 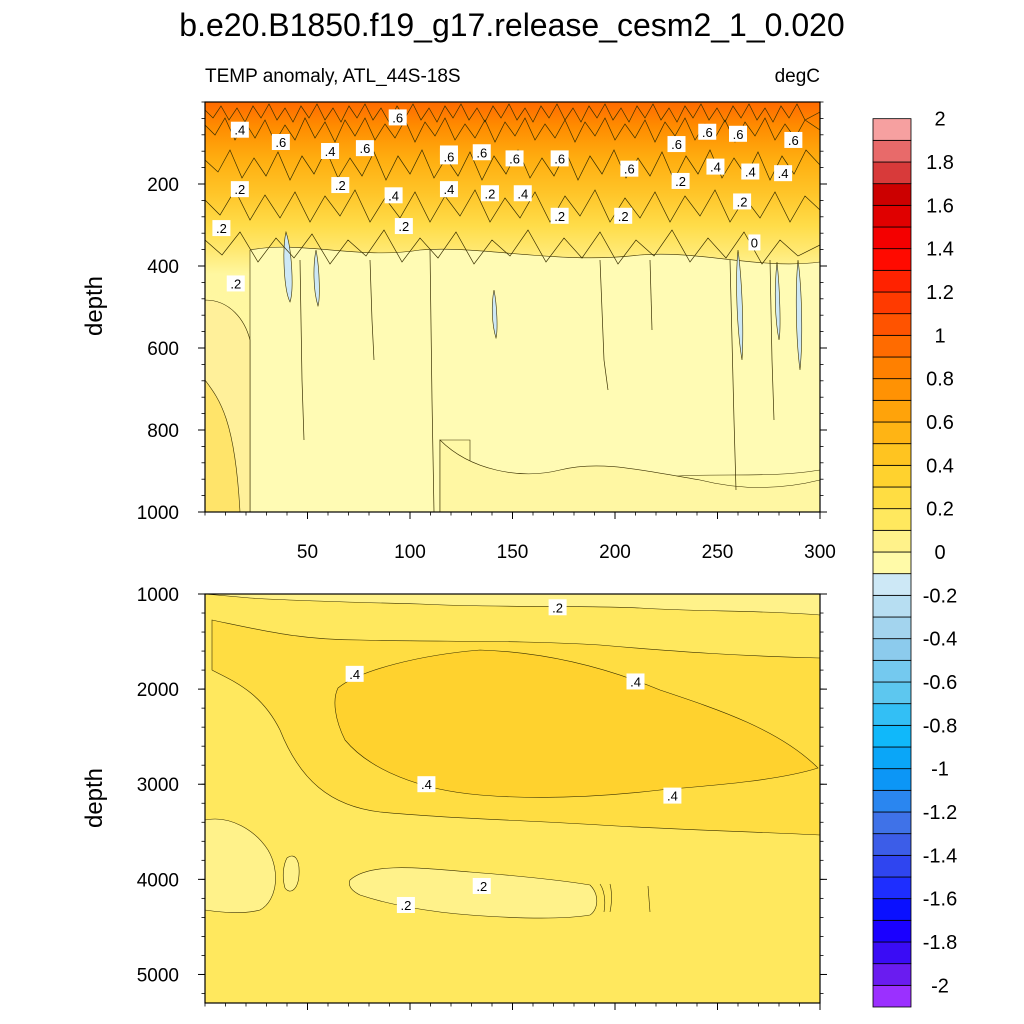 I want to click on colorbar-tick-label: 1.6, so click(x=940, y=206).